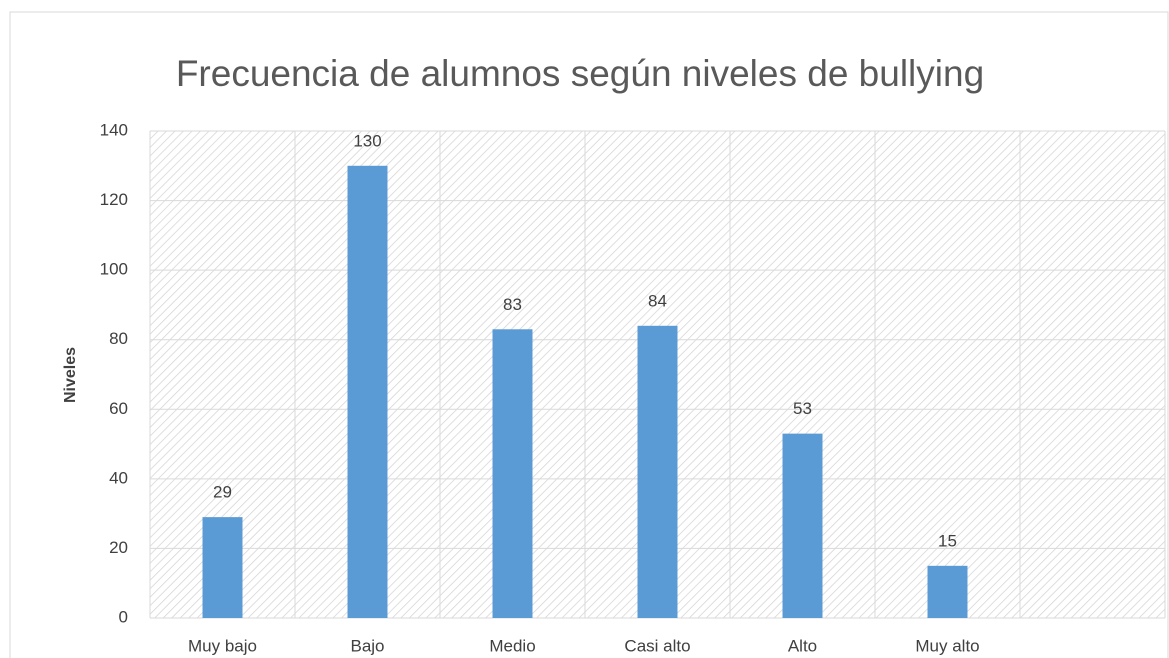 The width and height of the screenshot is (1169, 658). What do you see at coordinates (512, 645) in the screenshot?
I see `x-tick-label: Medio` at bounding box center [512, 645].